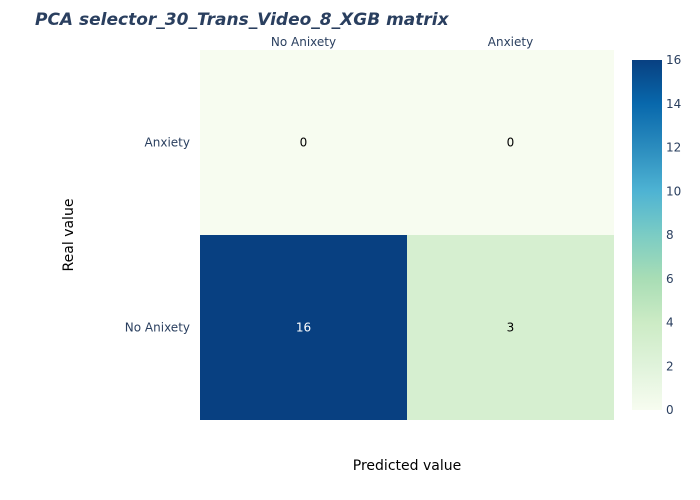 The image size is (700, 500). What do you see at coordinates (670, 279) in the screenshot?
I see `colorbar-tick-label: 6` at bounding box center [670, 279].